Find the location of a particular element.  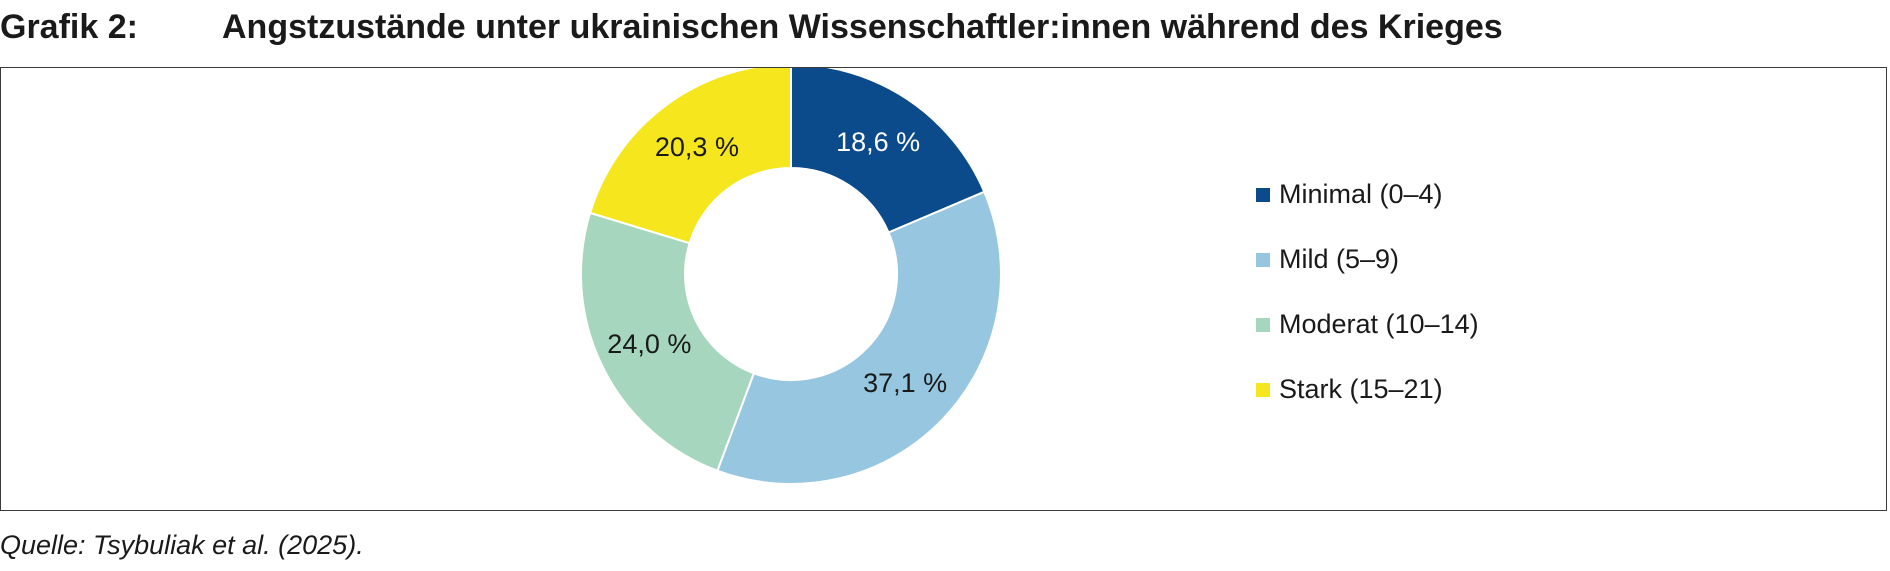

legend-label: Mild (5–9) is located at coordinates (1339, 259).